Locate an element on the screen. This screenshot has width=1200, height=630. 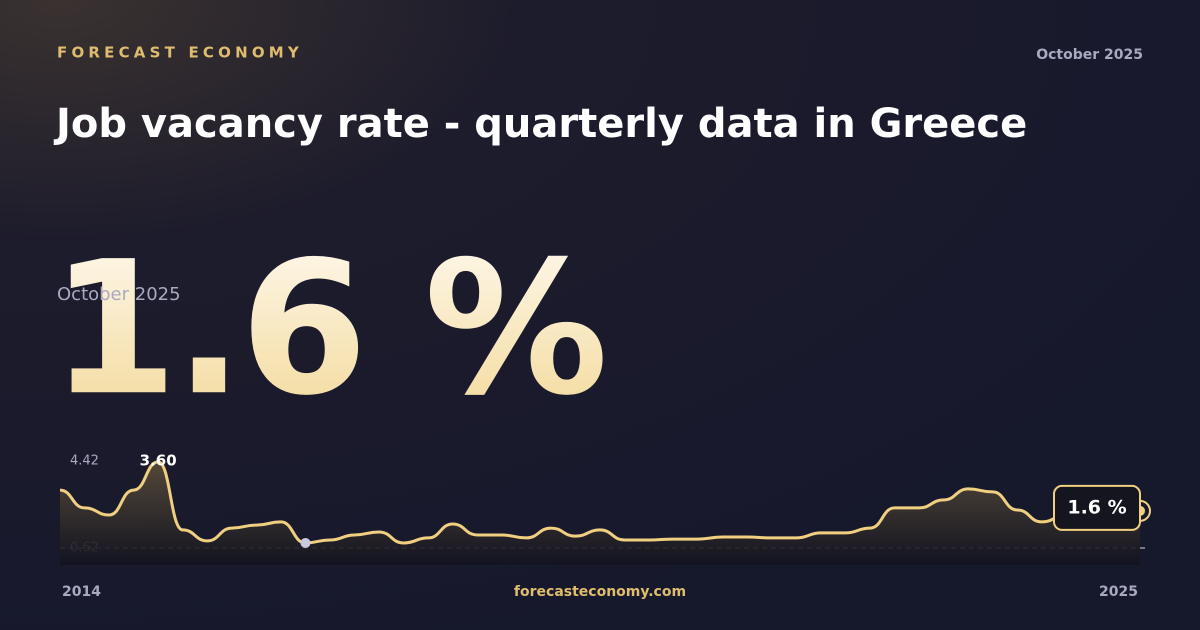
x-tick-label: 2014 is located at coordinates (81, 592).